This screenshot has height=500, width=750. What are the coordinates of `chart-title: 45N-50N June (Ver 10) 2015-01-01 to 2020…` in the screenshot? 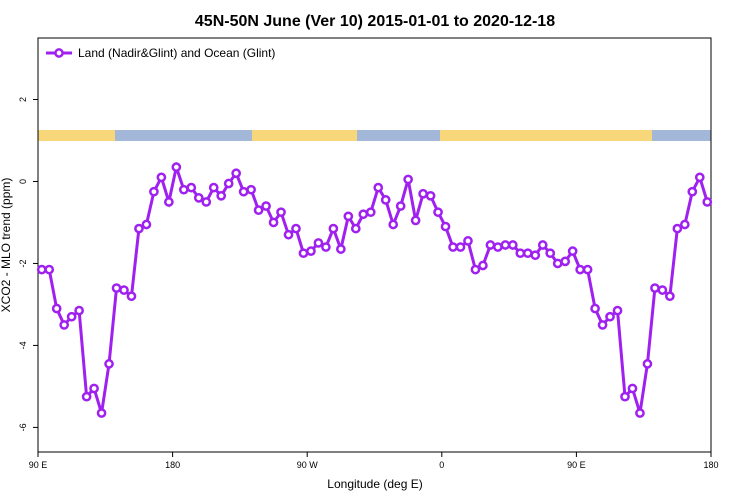 It's located at (375, 21).